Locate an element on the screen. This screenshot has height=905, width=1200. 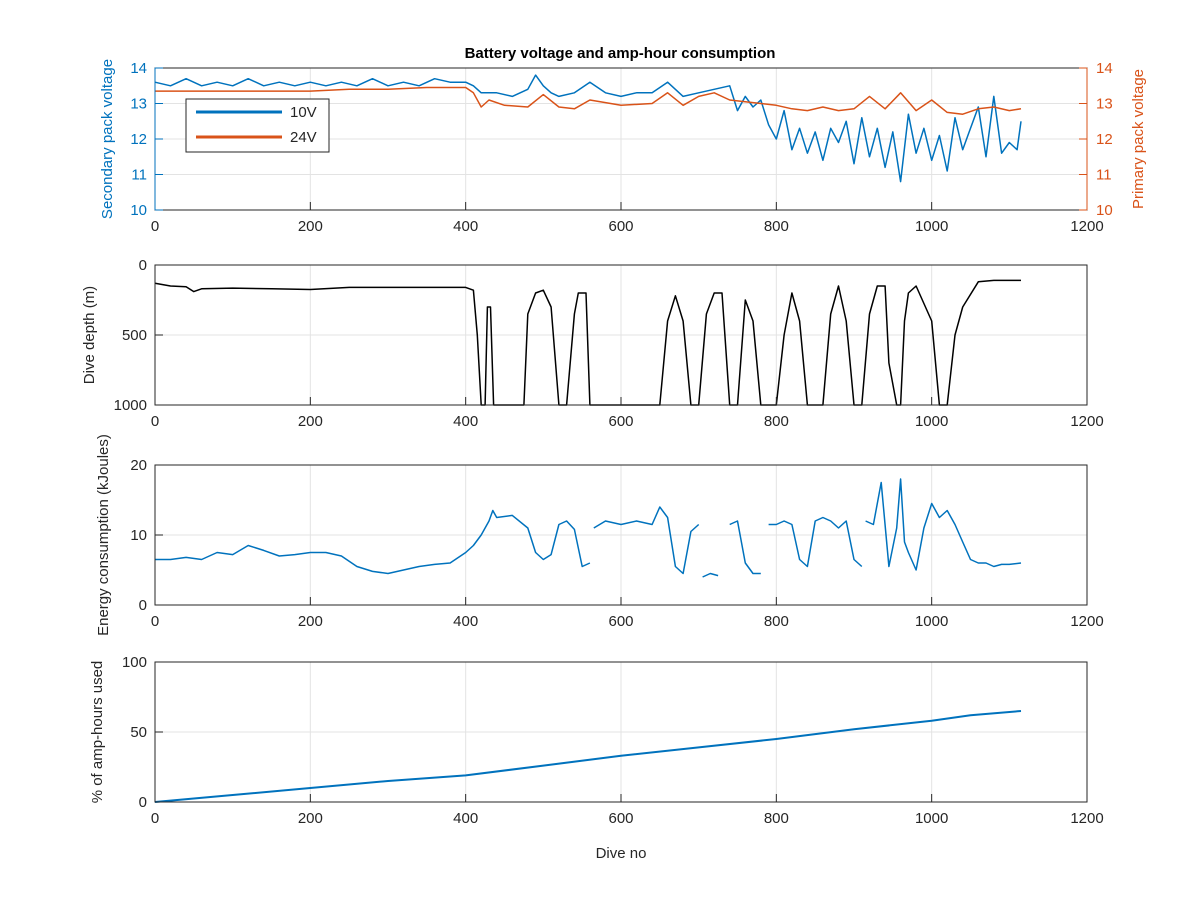
panel1-right-y-axis-label: Primary pack voltage is located at coordinates (1138, 139).